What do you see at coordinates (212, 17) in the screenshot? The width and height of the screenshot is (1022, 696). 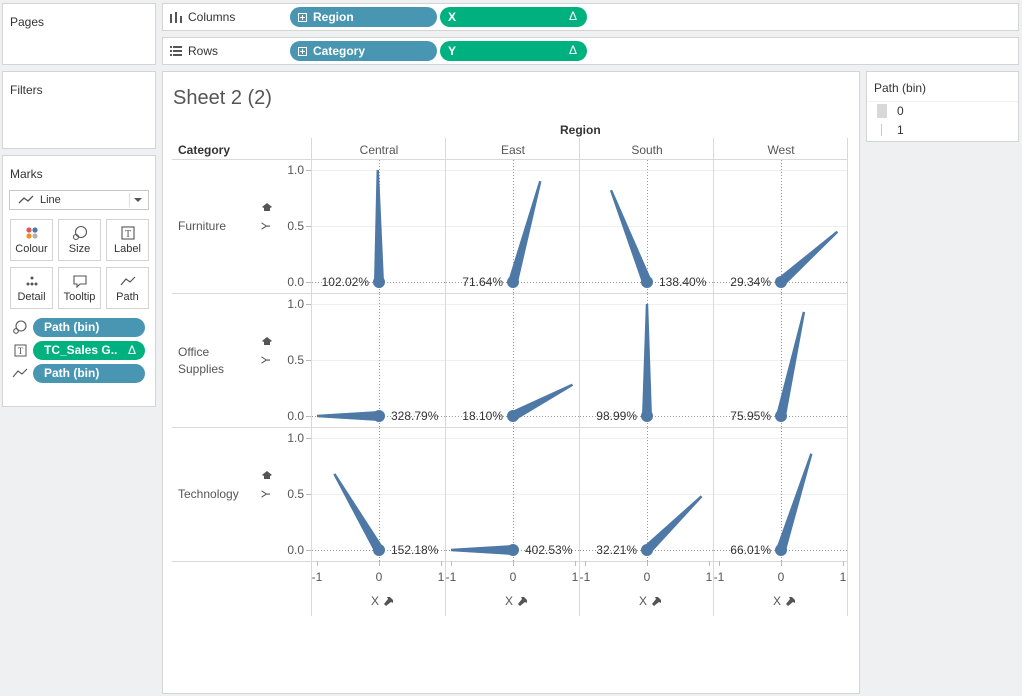 I see `columns-label: Columns` at bounding box center [212, 17].